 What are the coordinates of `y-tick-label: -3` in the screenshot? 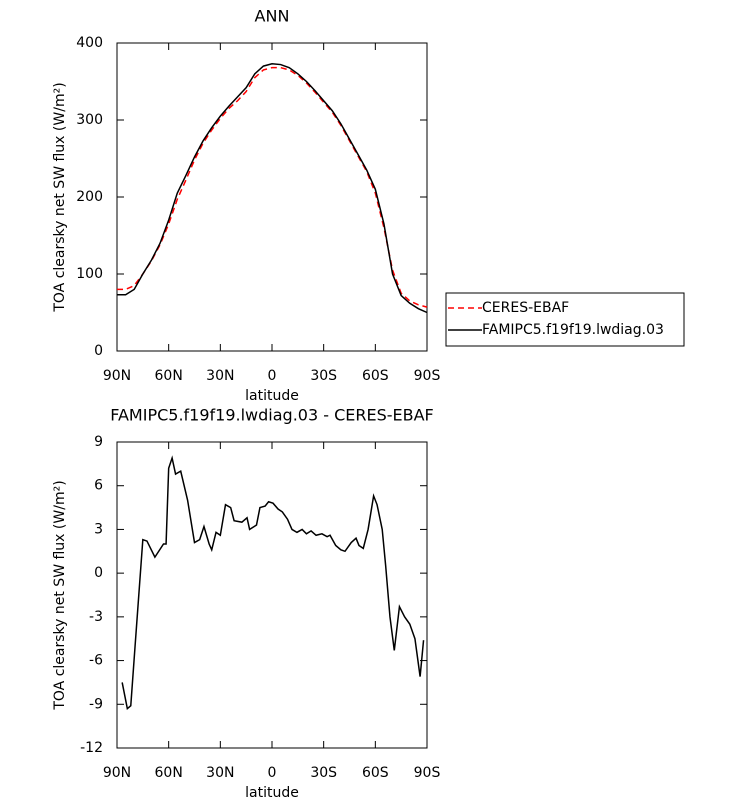 It's located at (96, 617).